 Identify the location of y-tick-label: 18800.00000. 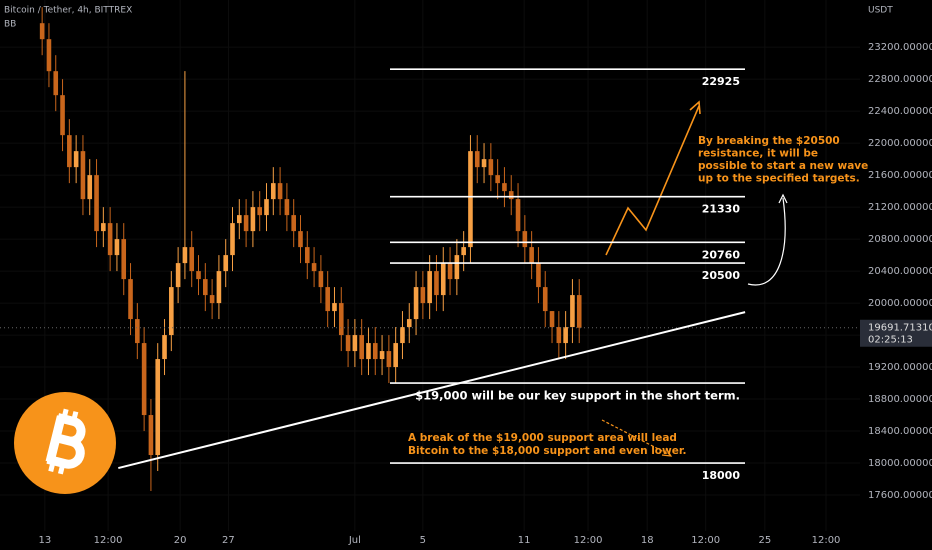
(900, 399).